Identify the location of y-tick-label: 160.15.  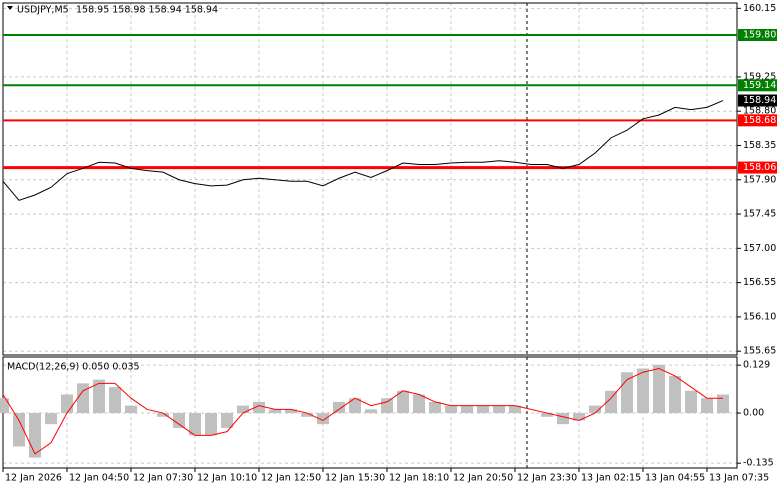
(759, 8).